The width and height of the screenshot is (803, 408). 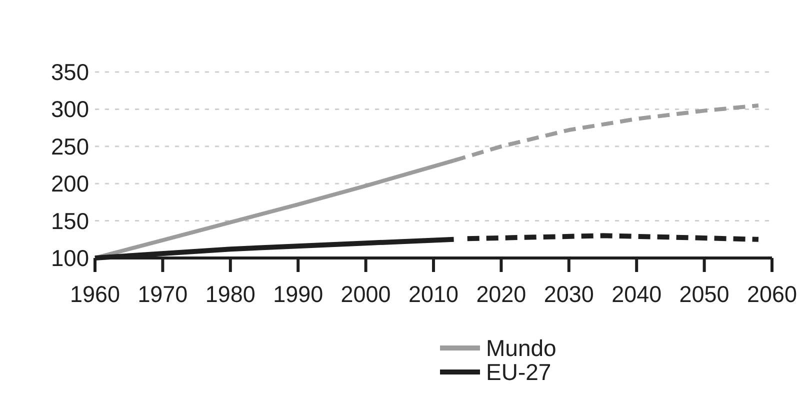 What do you see at coordinates (70, 183) in the screenshot?
I see `y-tick-label: 200` at bounding box center [70, 183].